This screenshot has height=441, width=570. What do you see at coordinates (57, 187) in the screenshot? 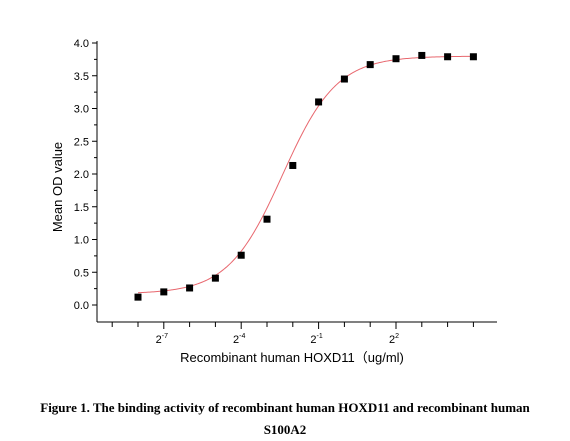
I see `y-axis-label: Mean OD value` at bounding box center [57, 187].